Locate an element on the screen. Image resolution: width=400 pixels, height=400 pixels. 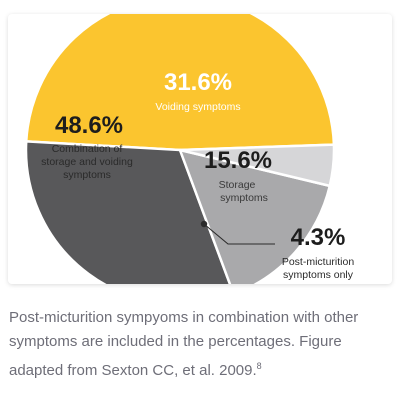
slice-post-micturition is located at coordinates (257, 165).